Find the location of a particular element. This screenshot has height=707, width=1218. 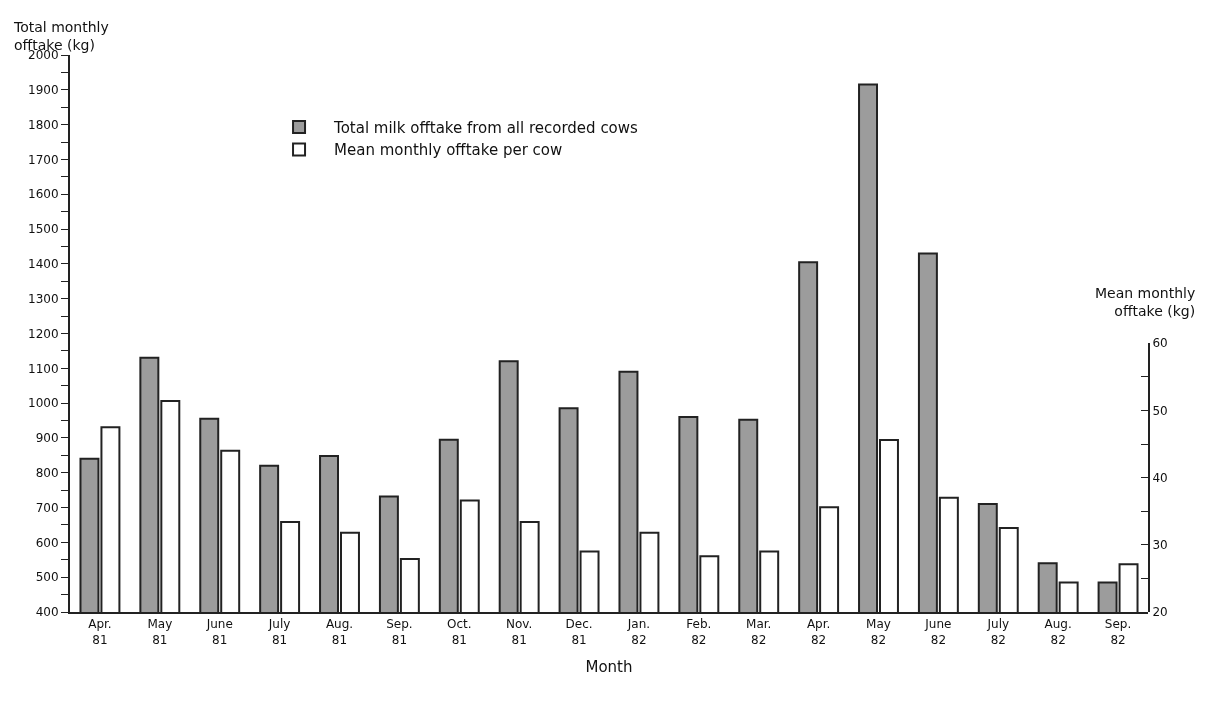

x-tick-label: July 82 is located at coordinates (998, 632).